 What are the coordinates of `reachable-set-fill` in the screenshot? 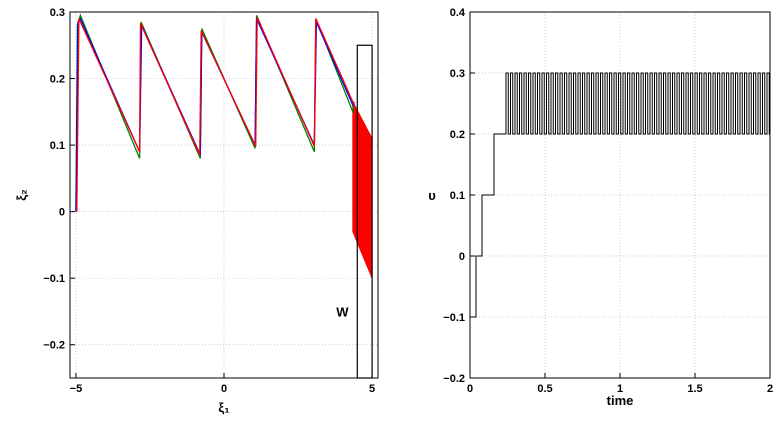 It's located at (362, 190).